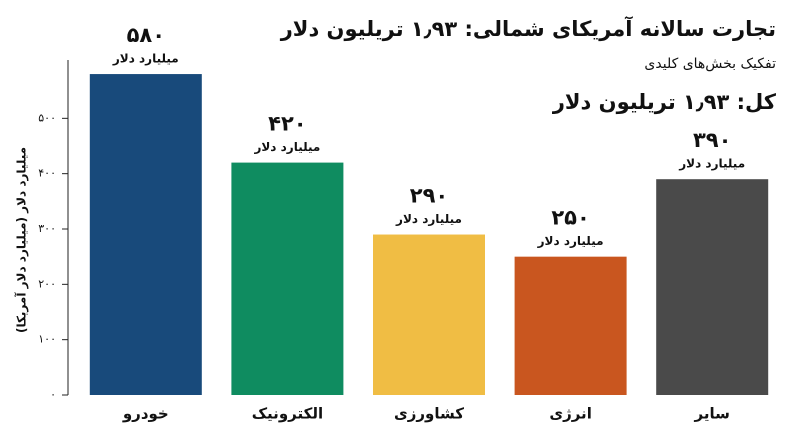 The height and width of the screenshot is (447, 800). I want to click on y-tick-label: ۱۰۰, so click(47, 339).